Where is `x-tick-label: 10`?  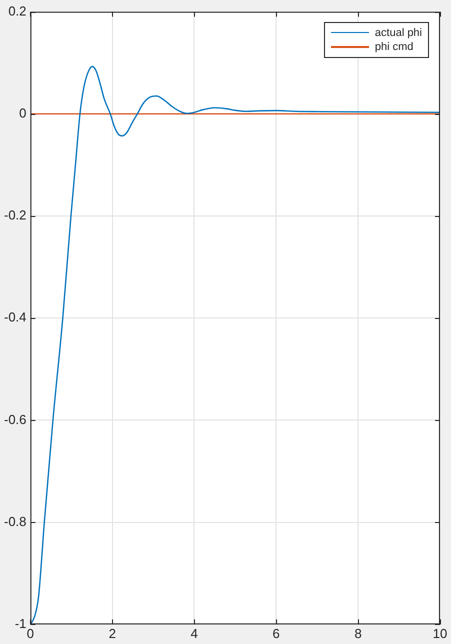
x-tick-label: 10 is located at coordinates (440, 633).